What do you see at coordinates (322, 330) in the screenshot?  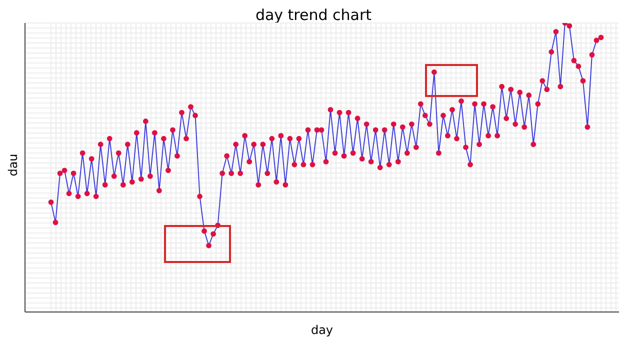 I see `x-axis-title: day` at bounding box center [322, 330].